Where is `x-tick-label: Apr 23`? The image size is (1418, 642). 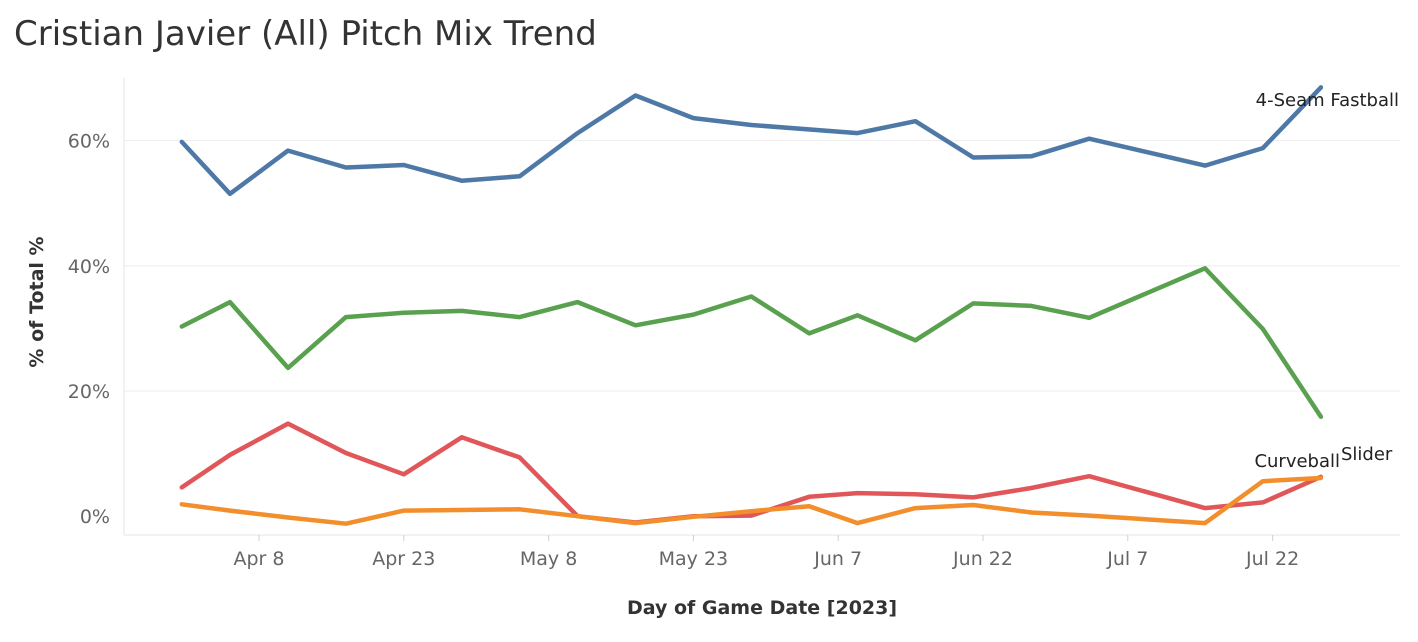 x-tick-label: Apr 23 is located at coordinates (403, 559).